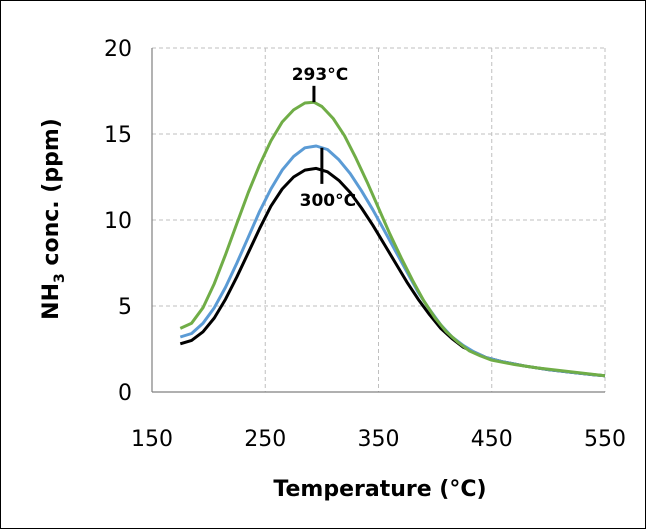 This screenshot has height=529, width=646. I want to click on y-tick-label: 5, so click(125, 307).